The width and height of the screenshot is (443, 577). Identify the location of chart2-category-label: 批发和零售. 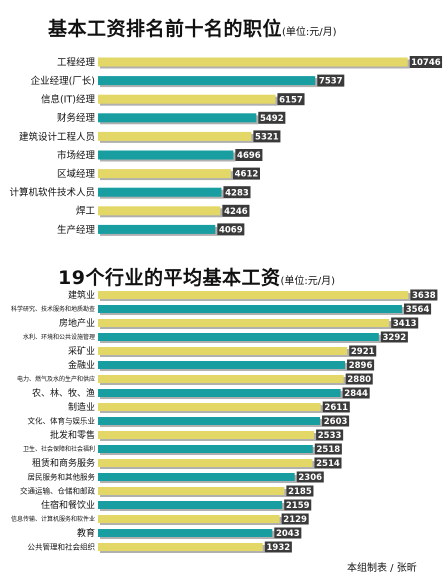
(72, 435).